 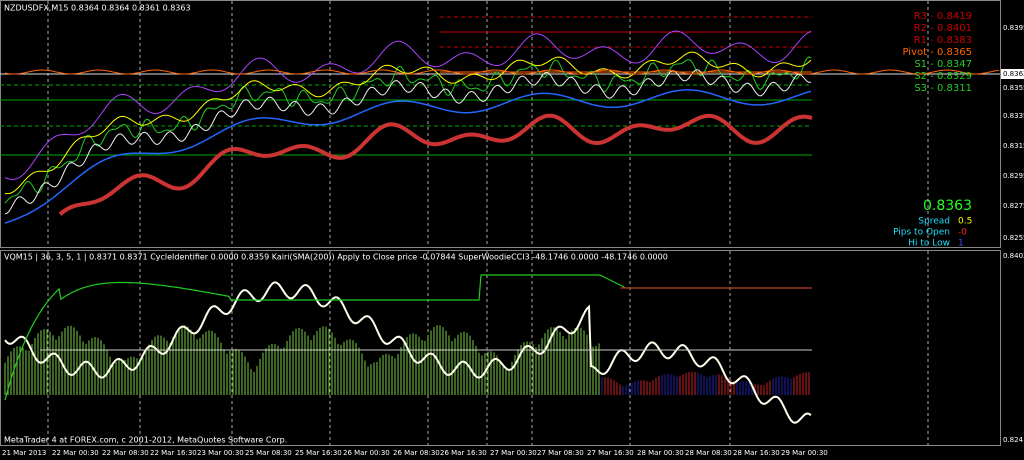 What do you see at coordinates (318, 453) in the screenshot?
I see `time-axis-label: 25 Mar 16:30` at bounding box center [318, 453].